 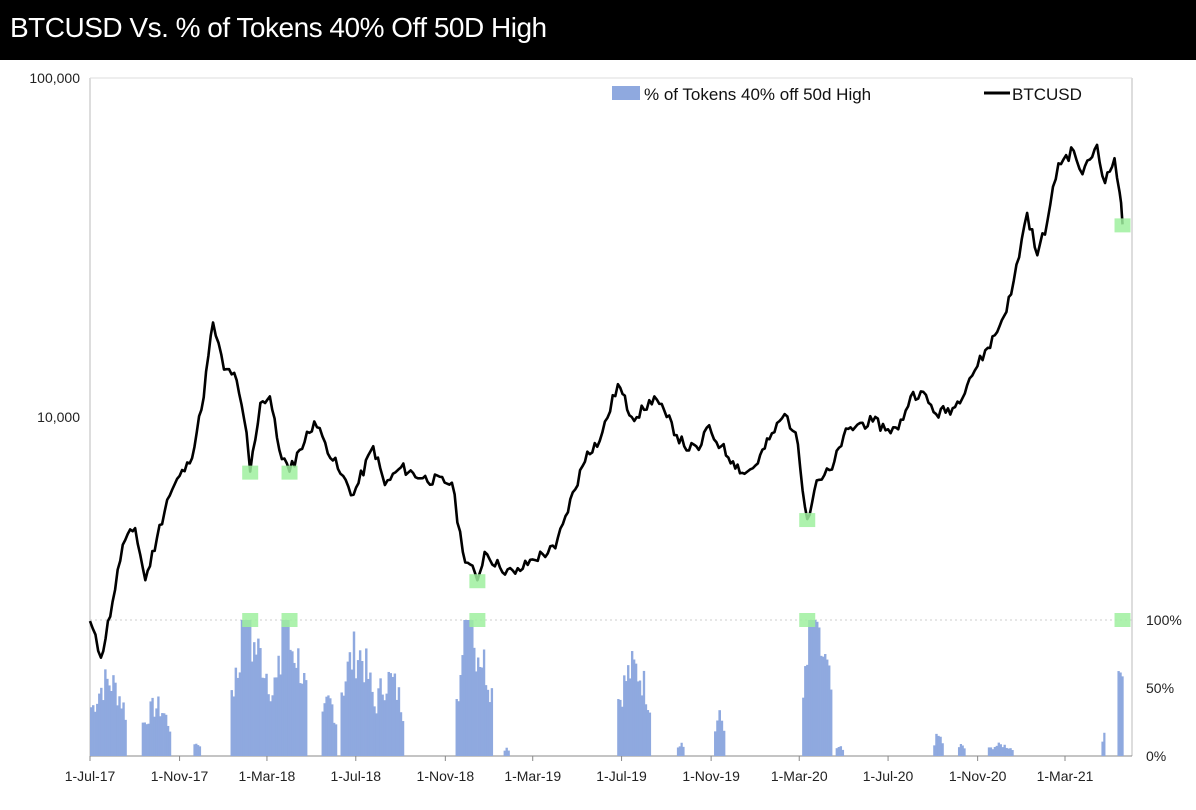 What do you see at coordinates (847, 94) in the screenshot?
I see `legend: % of Tokens 40% off 50d High BTCUSD` at bounding box center [847, 94].